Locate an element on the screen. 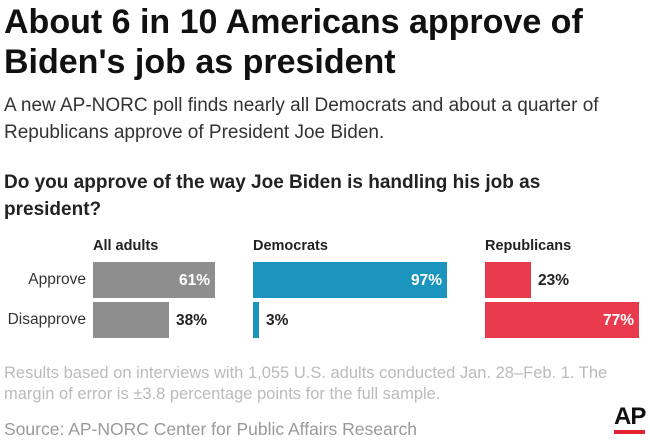 This screenshot has height=444, width=650. value-label: 77% is located at coordinates (618, 320).